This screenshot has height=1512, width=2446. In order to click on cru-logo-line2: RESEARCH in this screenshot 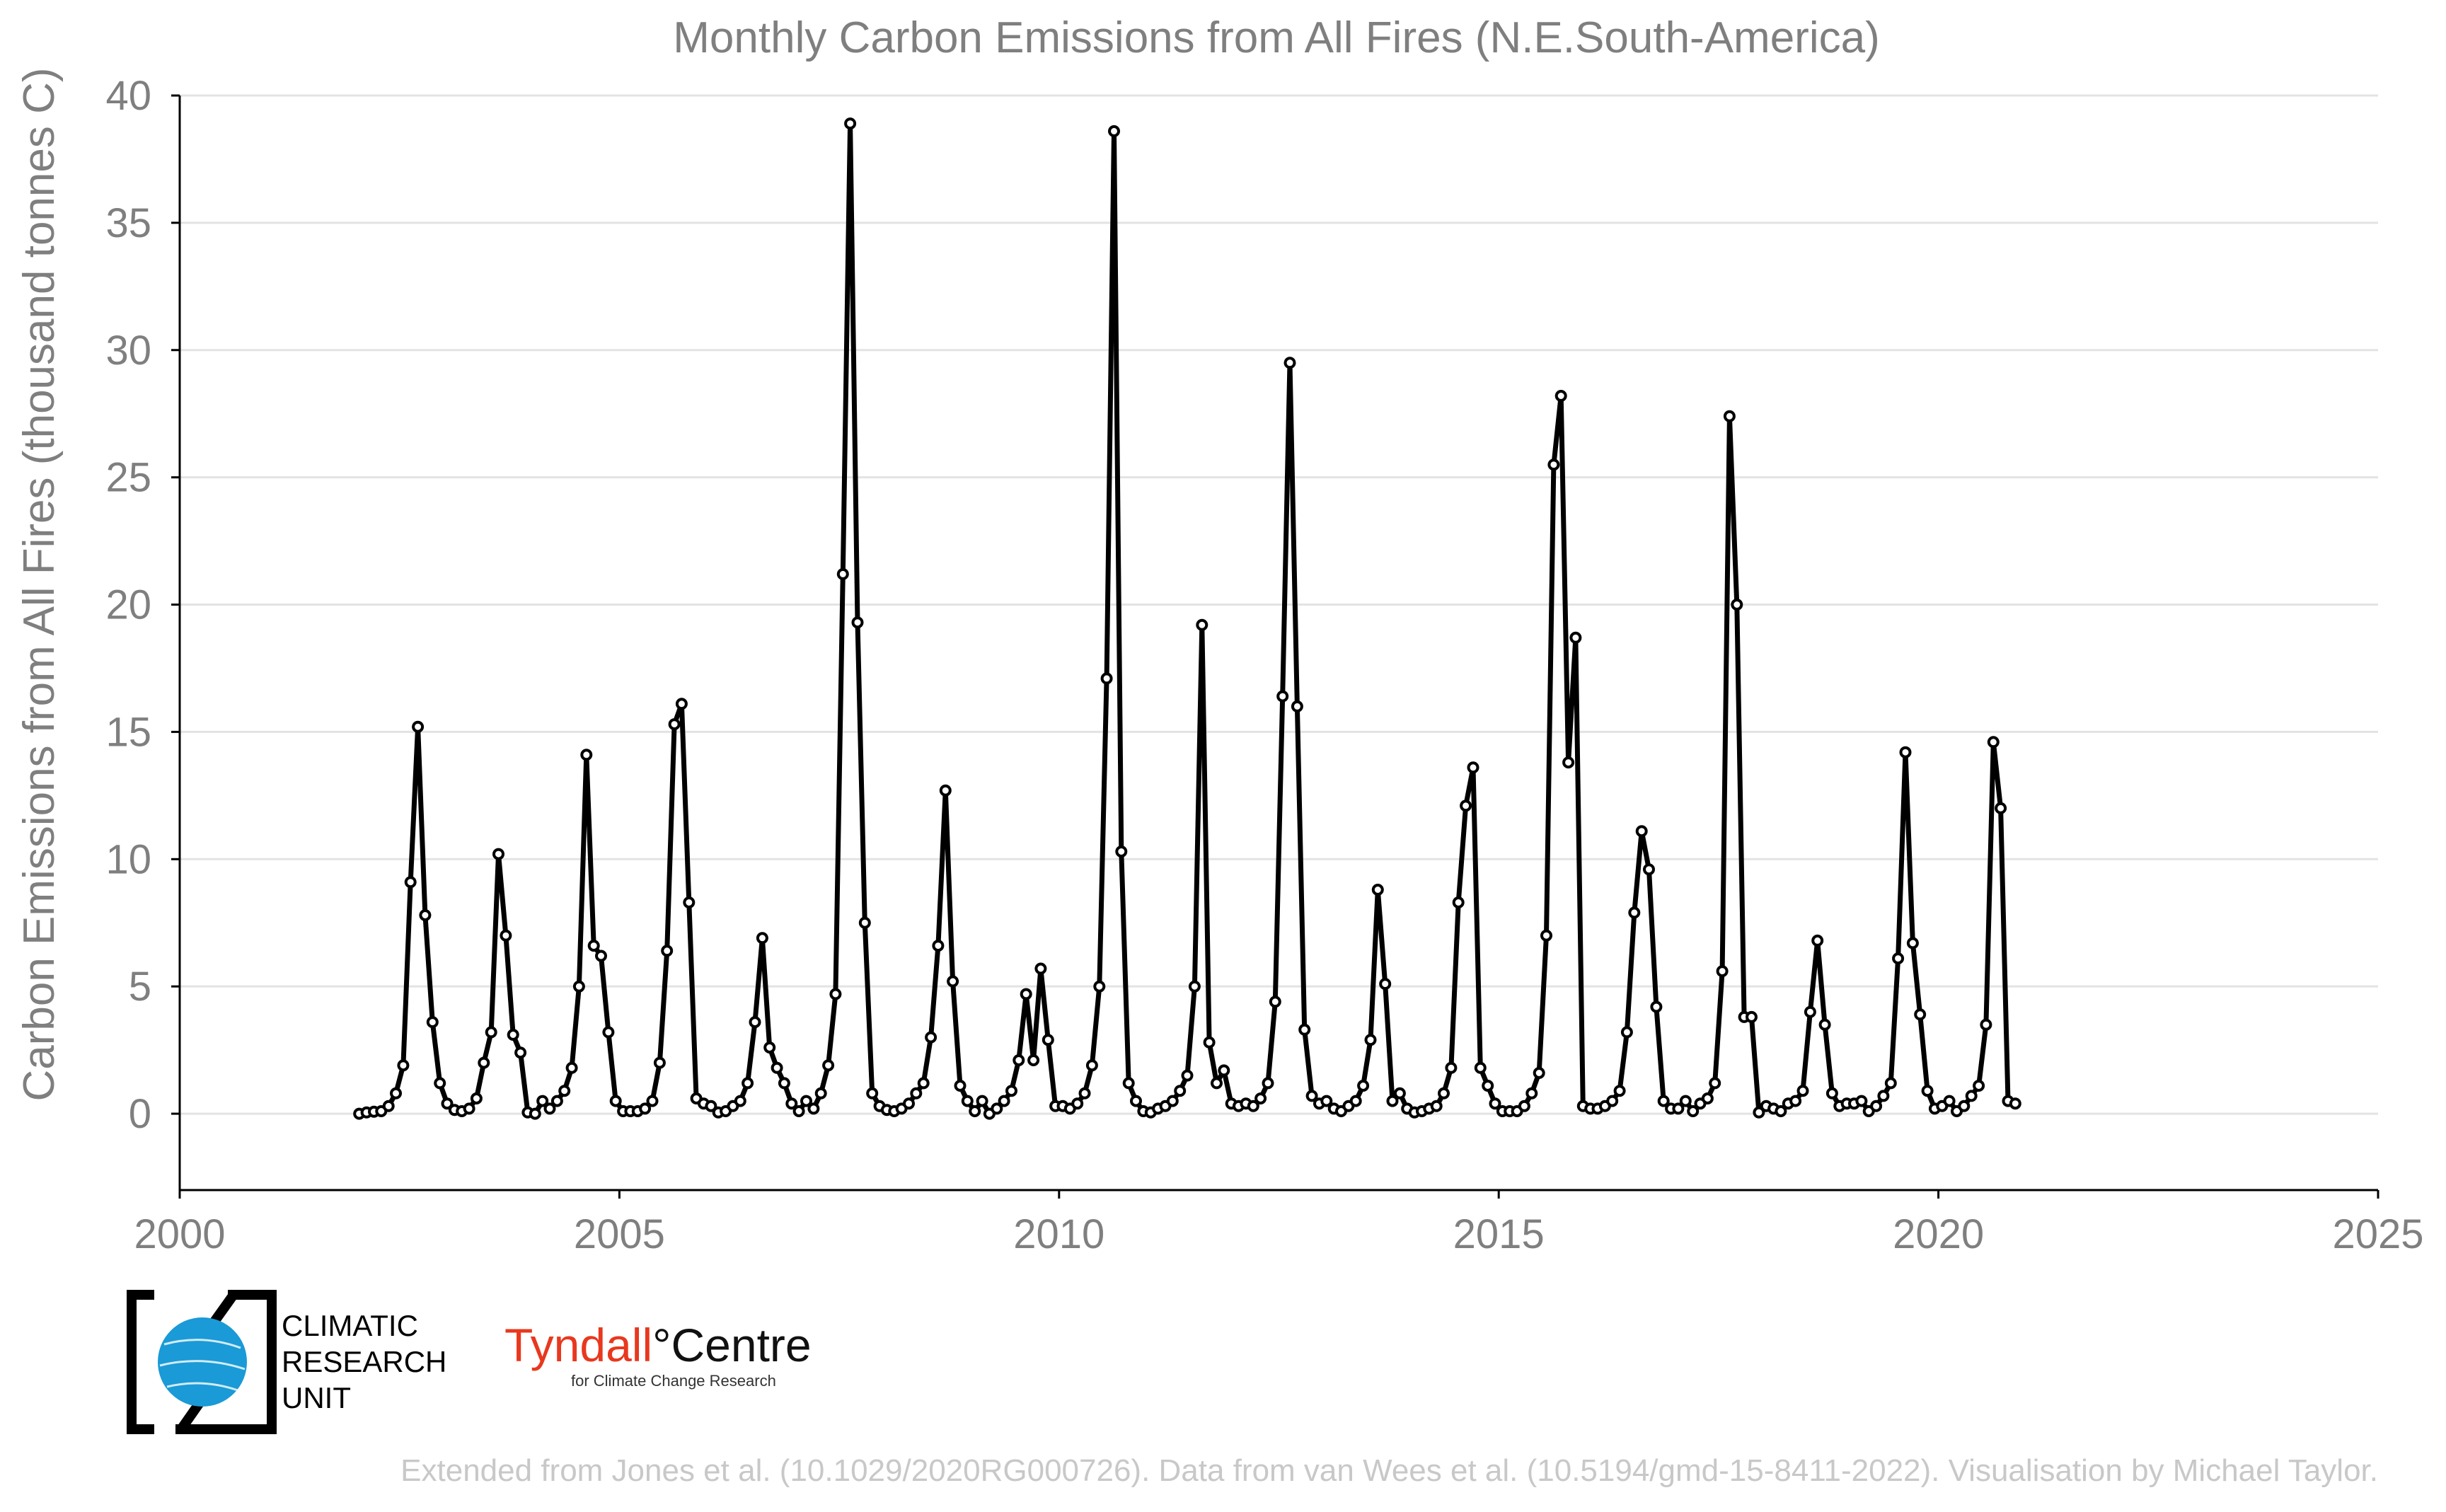, I will do `click(364, 1362)`.